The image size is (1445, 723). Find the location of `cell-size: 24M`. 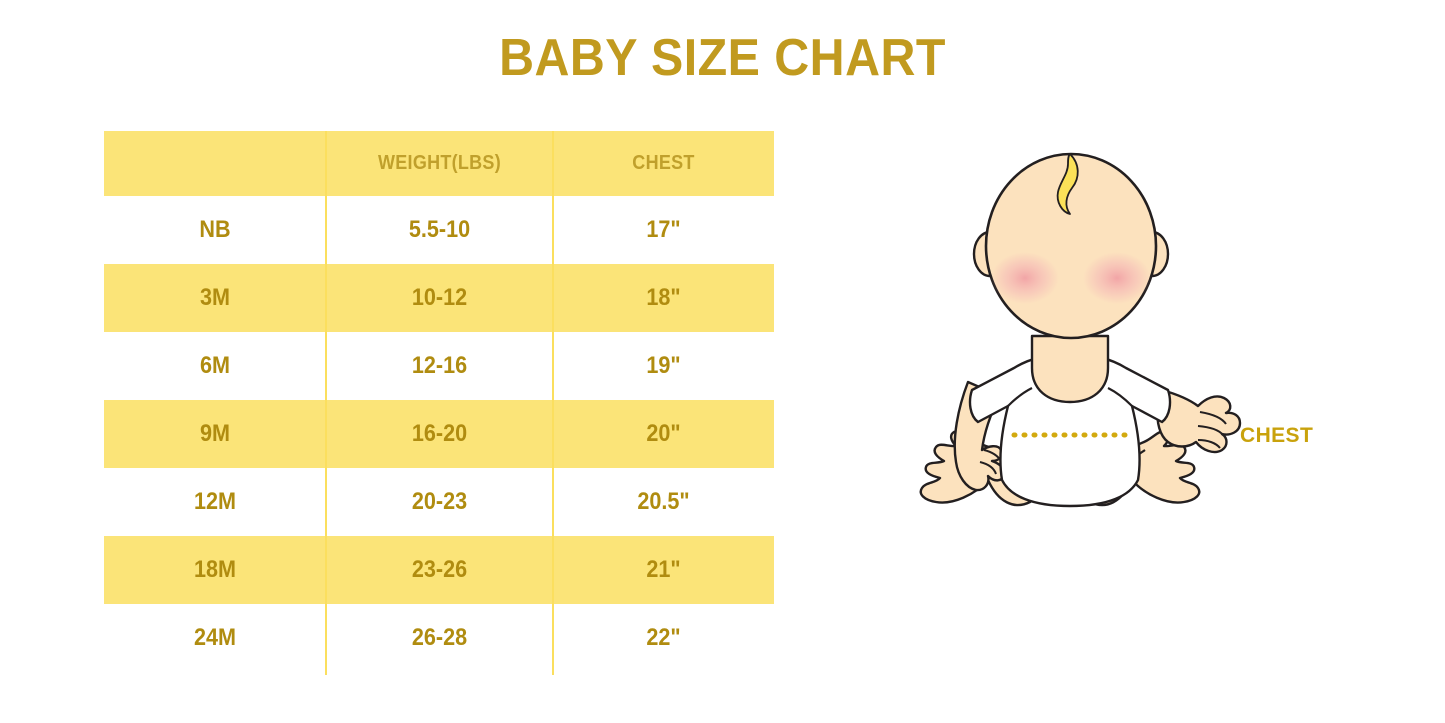

cell-size: 24M is located at coordinates (215, 637).